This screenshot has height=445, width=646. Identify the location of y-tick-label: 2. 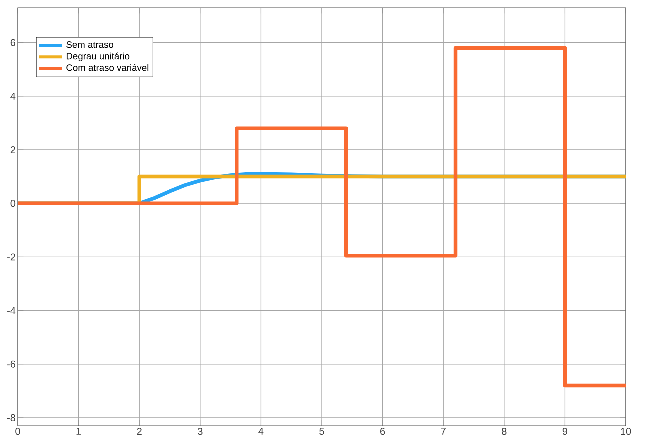
(13, 150).